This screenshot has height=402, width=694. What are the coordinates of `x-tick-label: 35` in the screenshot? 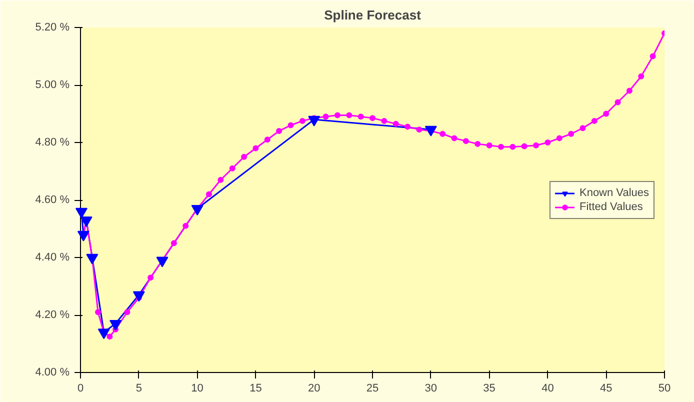 It's located at (489, 388).